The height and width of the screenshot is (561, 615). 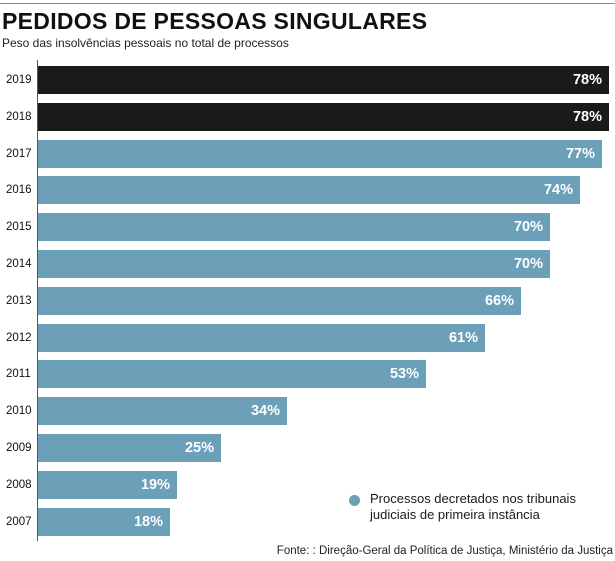 I want to click on chart-title: PEDIDOS DE PESSOAS SINGULARES, so click(x=215, y=21).